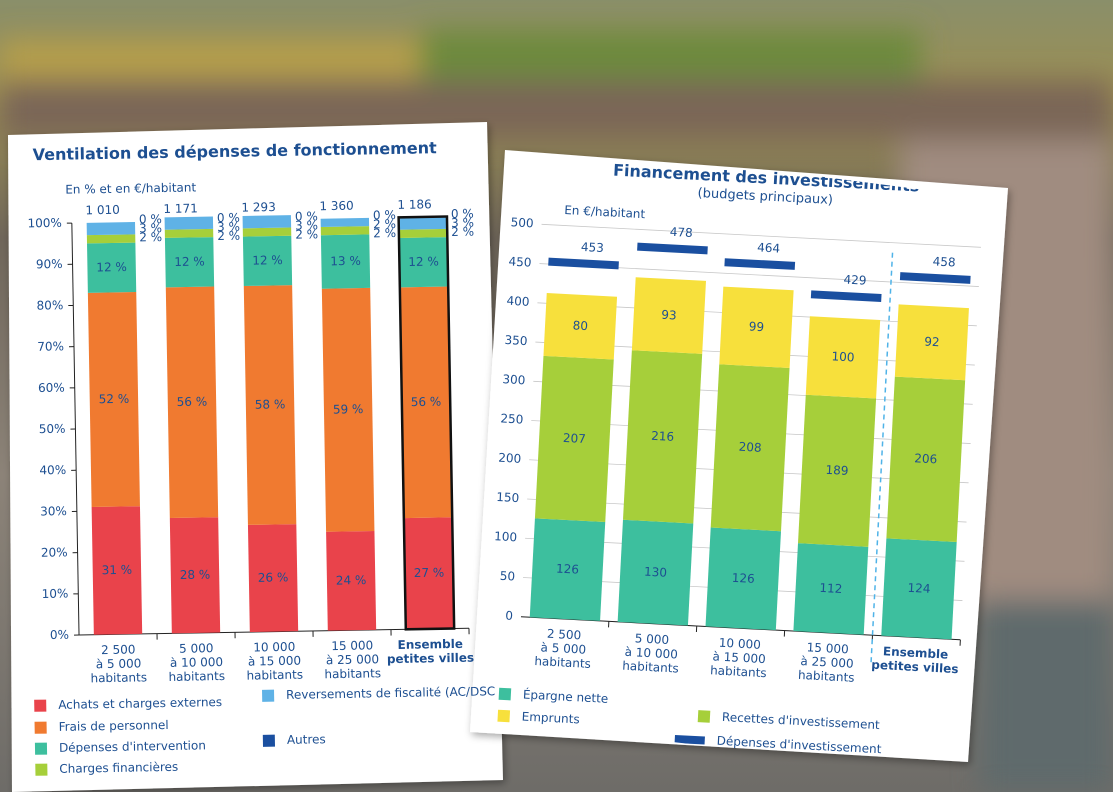 Image resolution: width=1113 pixels, height=792 pixels. What do you see at coordinates (75, 429) in the screenshot?
I see `y-axis` at bounding box center [75, 429].